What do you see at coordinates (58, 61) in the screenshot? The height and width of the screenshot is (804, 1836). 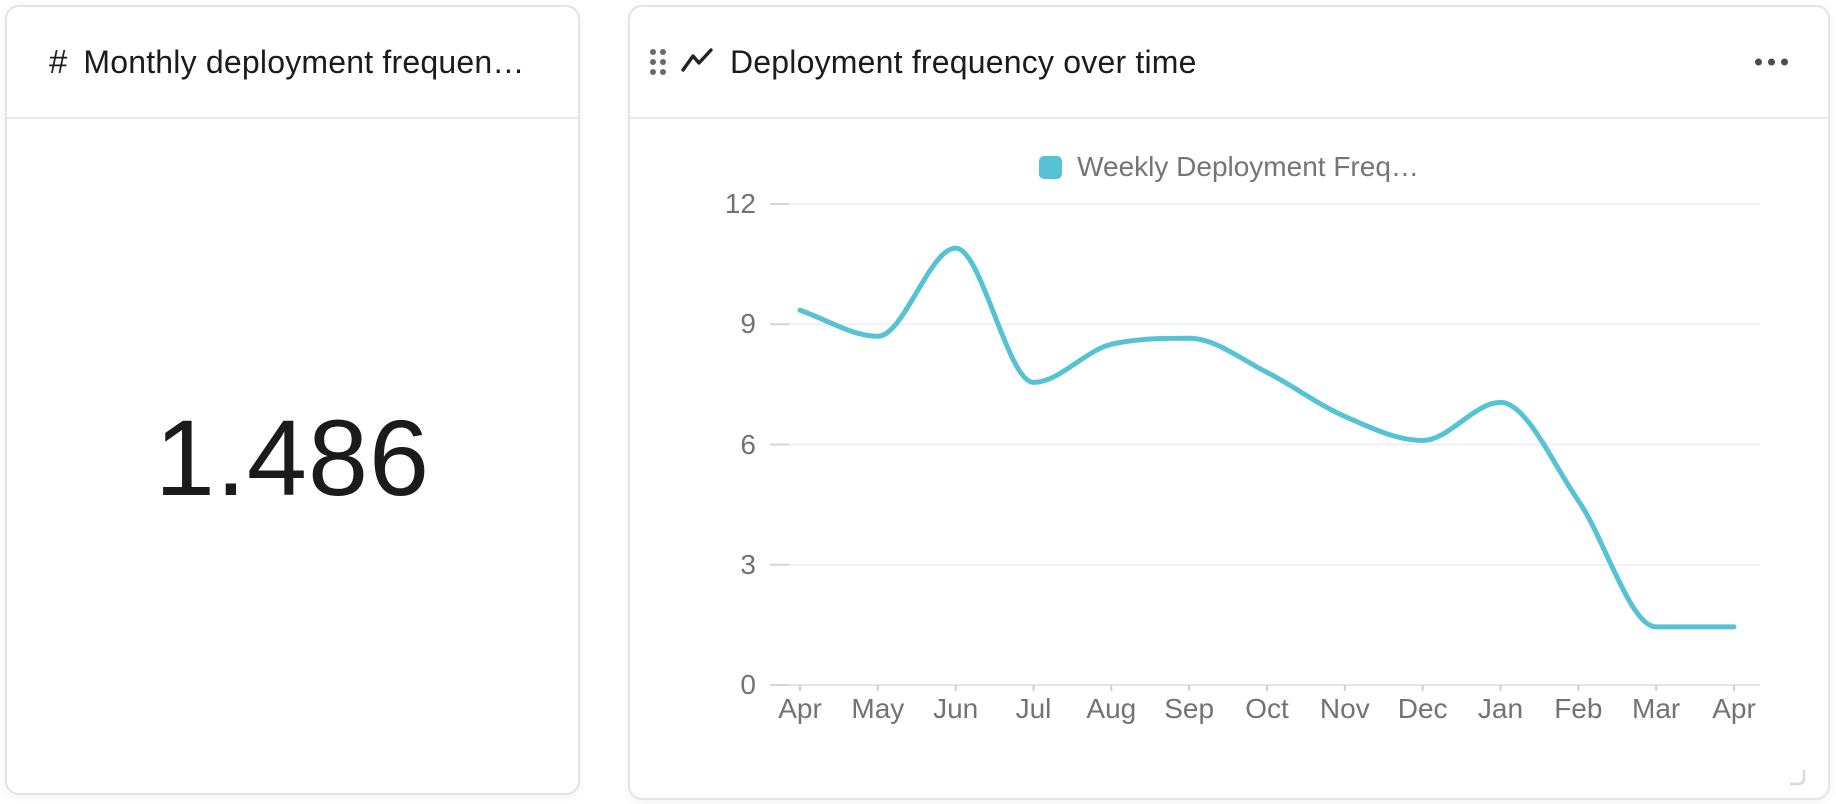 I see `hash-number-icon: #` at bounding box center [58, 61].